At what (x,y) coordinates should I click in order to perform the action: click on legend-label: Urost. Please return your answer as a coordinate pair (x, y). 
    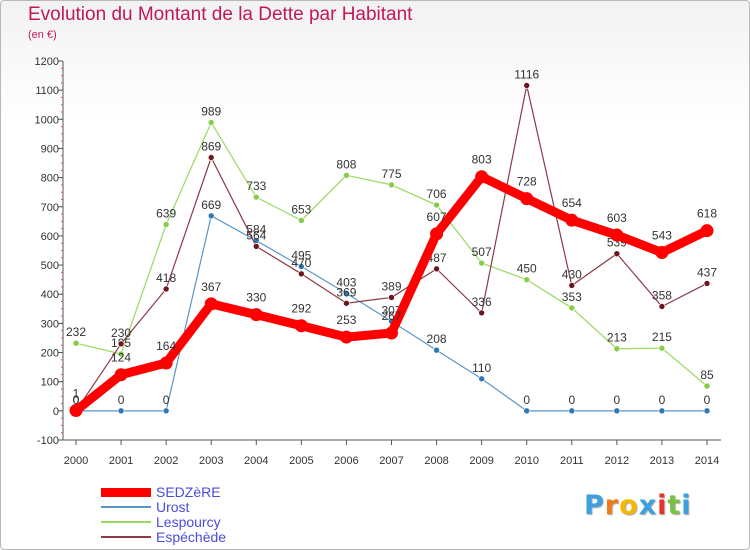
    Looking at the image, I should click on (173, 507).